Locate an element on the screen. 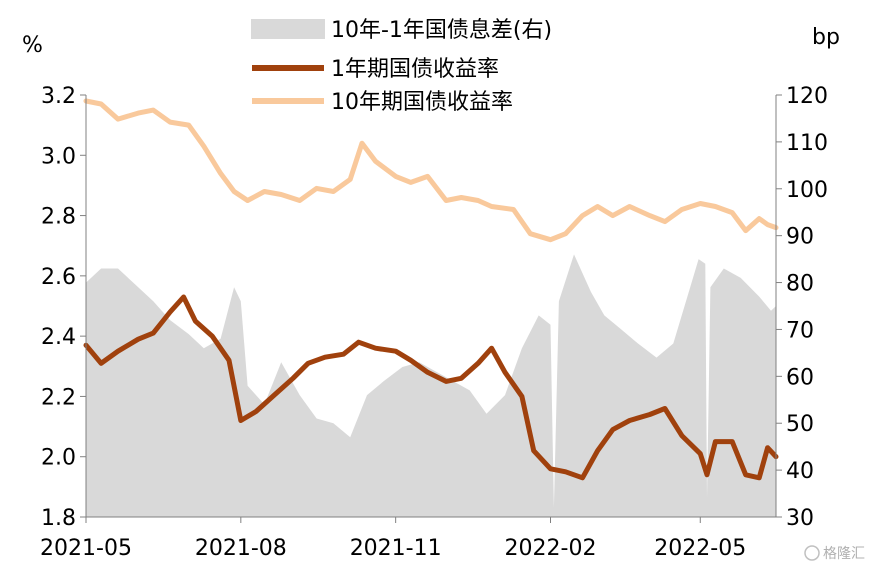 The image size is (871, 571). x-axis-tick-label: 2022-02 is located at coordinates (551, 548).